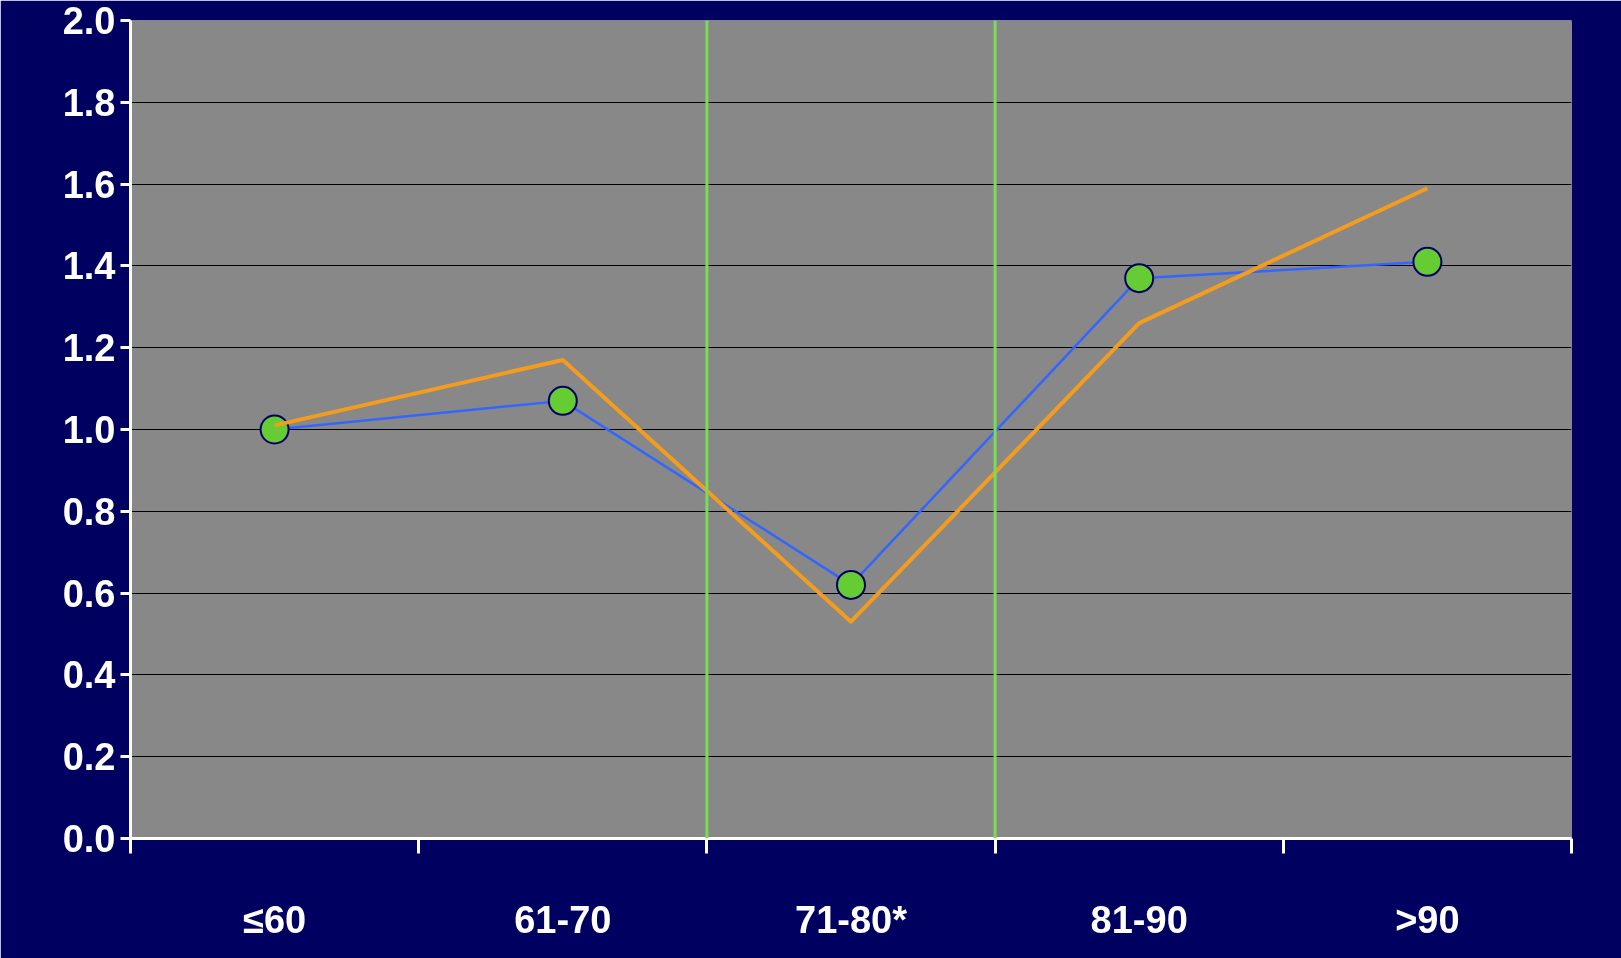 This screenshot has height=958, width=1621. I want to click on x-tick-label: 71-80*, so click(851, 919).